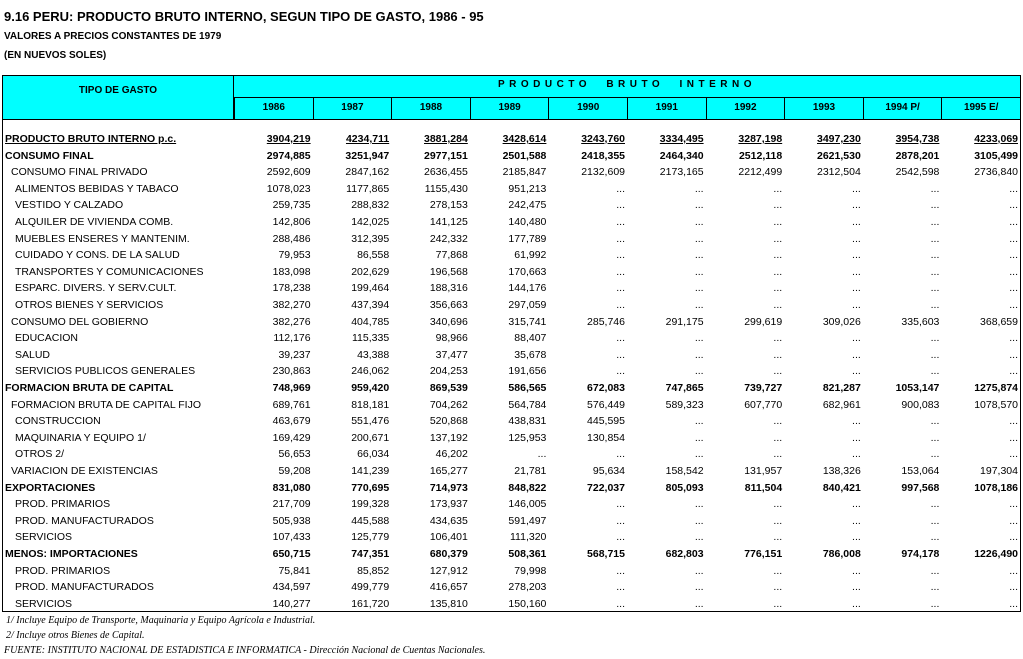 This screenshot has height=659, width=1023. Describe the element at coordinates (448, 520) in the screenshot. I see `cell-value: 434,635` at that location.